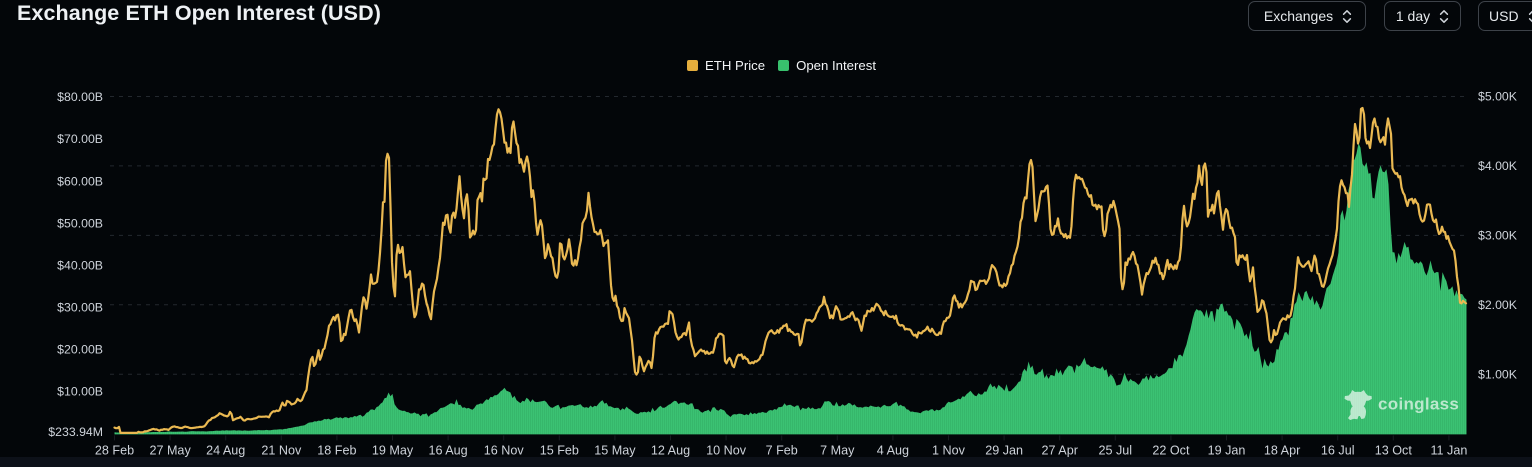 This screenshot has width=1532, height=467. What do you see at coordinates (1059, 450) in the screenshot?
I see `svg-text: 27 Apr` at bounding box center [1059, 450].